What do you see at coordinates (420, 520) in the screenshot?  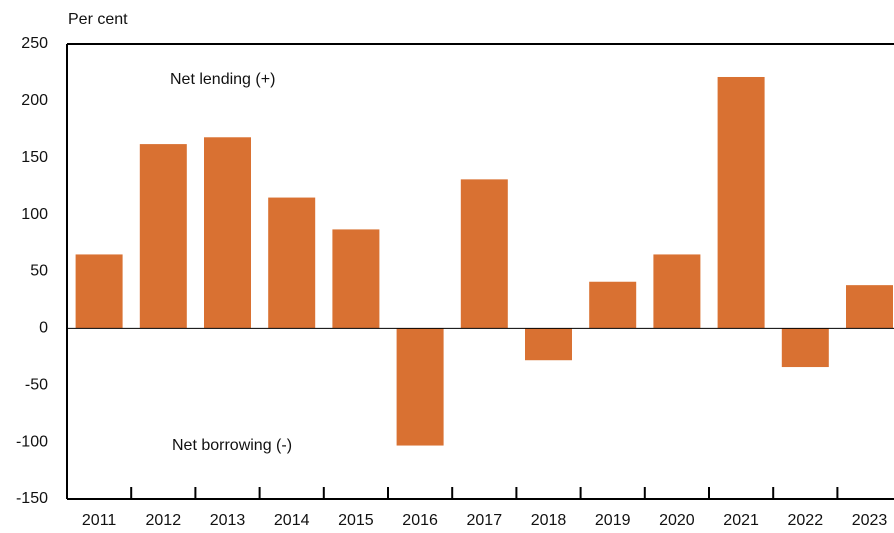 I see `x-tick-label: 2016` at bounding box center [420, 520].